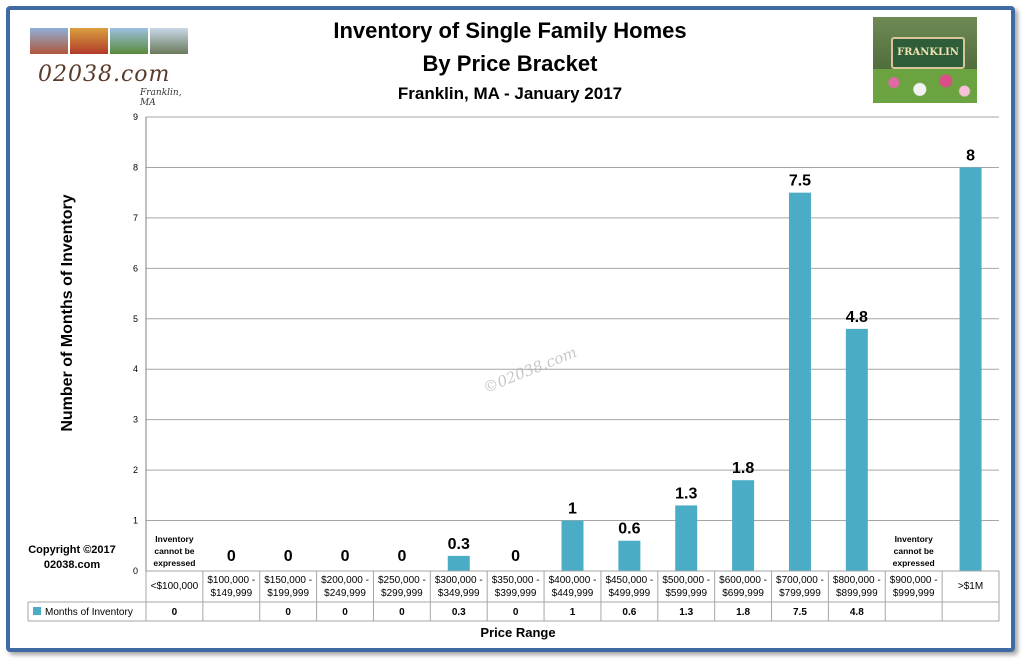 This screenshot has height=664, width=1029. Describe the element at coordinates (288, 593) in the screenshot. I see `x-tick-label: $199,999` at that location.